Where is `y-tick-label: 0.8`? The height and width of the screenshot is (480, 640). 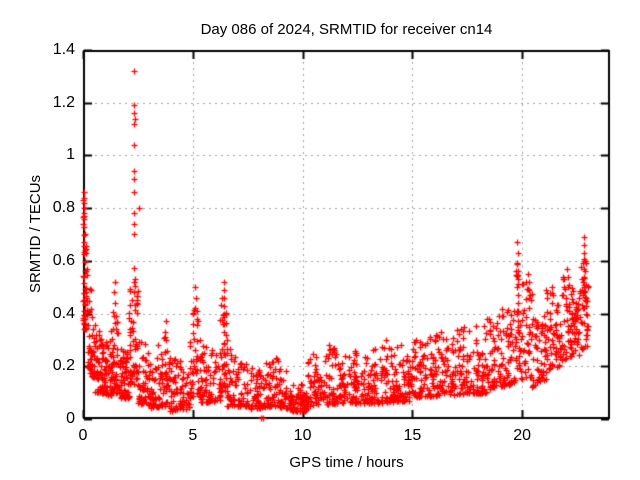
y-tick-label: 0.8 is located at coordinates (63, 208).